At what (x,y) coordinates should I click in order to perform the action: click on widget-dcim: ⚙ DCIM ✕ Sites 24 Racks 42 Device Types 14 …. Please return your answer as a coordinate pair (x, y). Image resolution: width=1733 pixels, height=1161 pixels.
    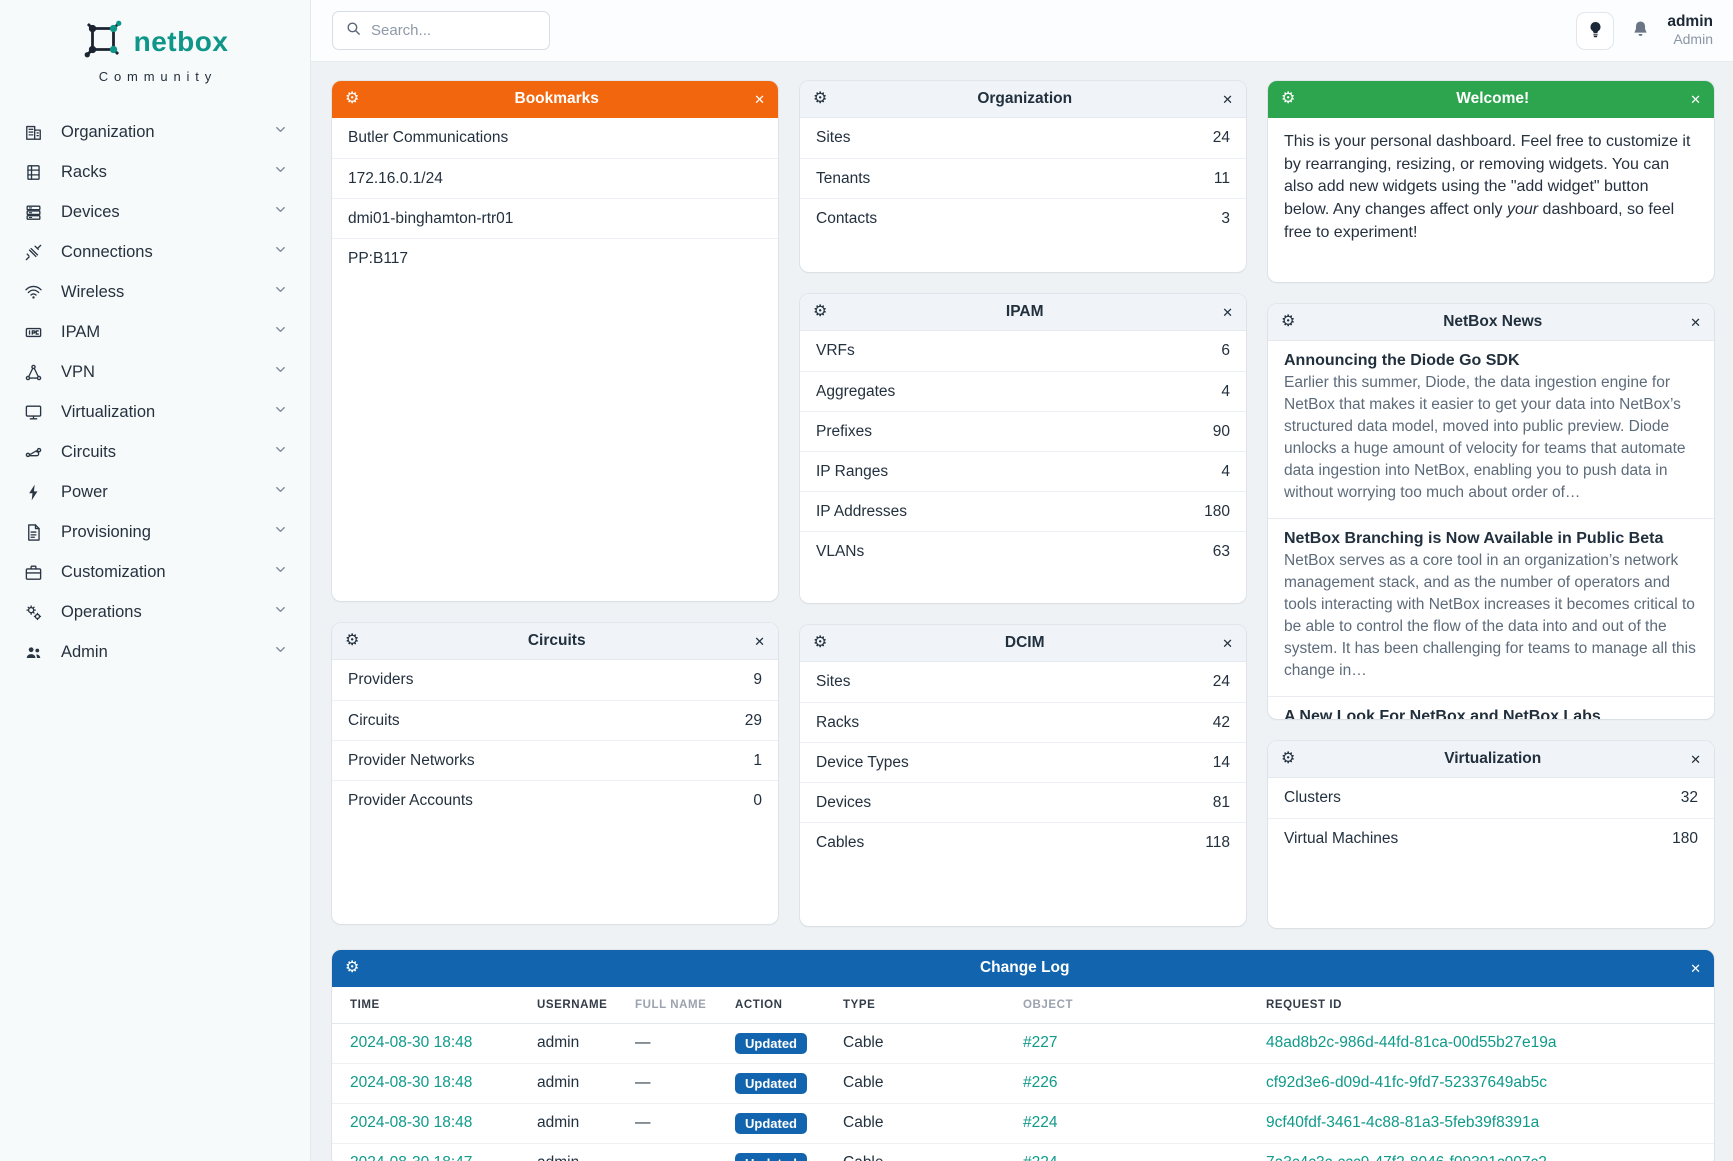
    Looking at the image, I should click on (1023, 775).